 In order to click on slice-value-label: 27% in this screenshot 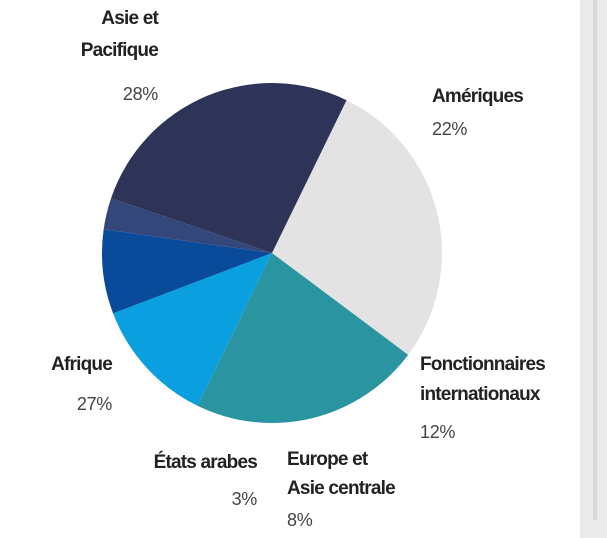, I will do `click(94, 404)`.